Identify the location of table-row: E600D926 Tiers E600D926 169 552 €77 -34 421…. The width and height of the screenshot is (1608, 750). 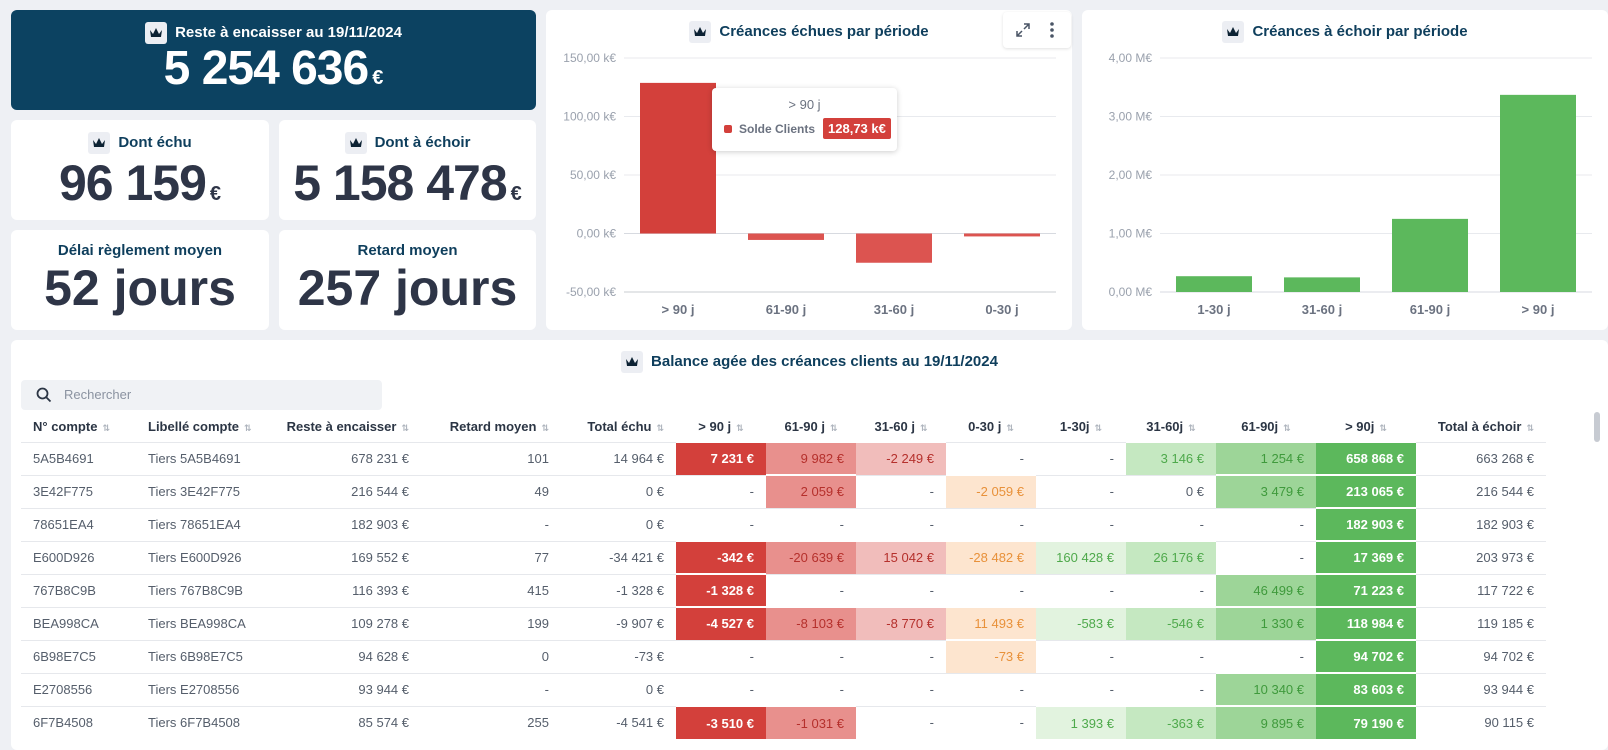
(783, 557).